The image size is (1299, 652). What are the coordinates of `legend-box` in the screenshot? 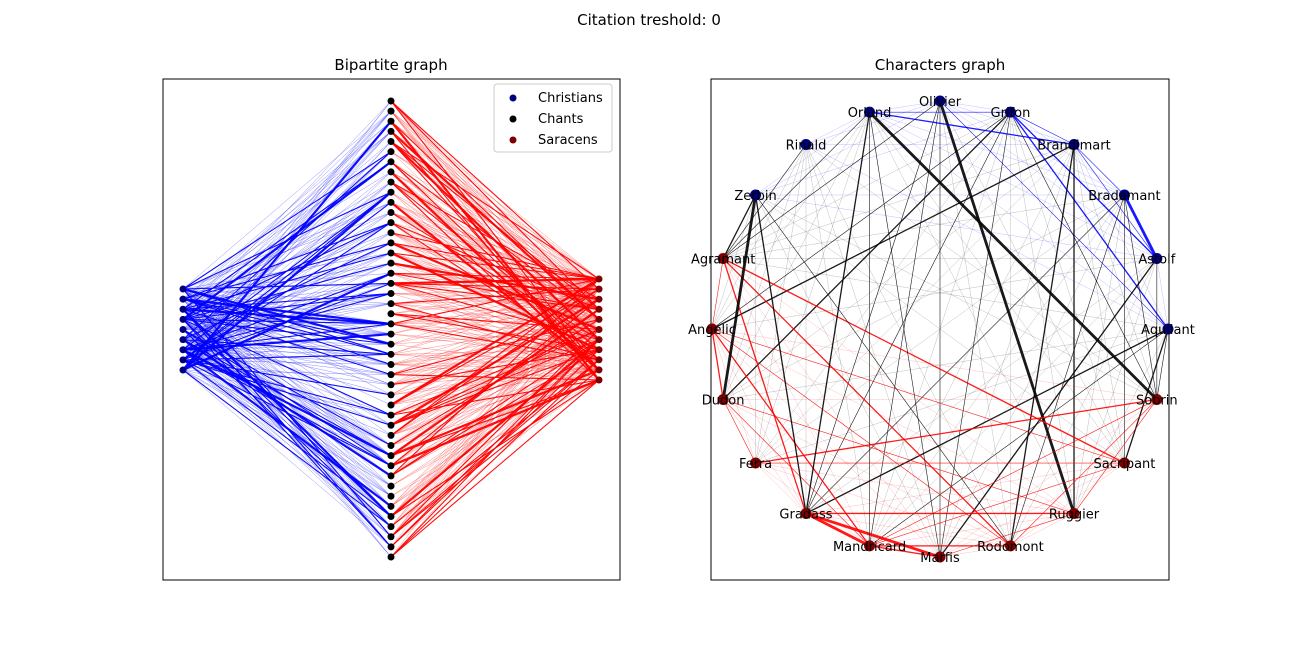 It's located at (553, 118).